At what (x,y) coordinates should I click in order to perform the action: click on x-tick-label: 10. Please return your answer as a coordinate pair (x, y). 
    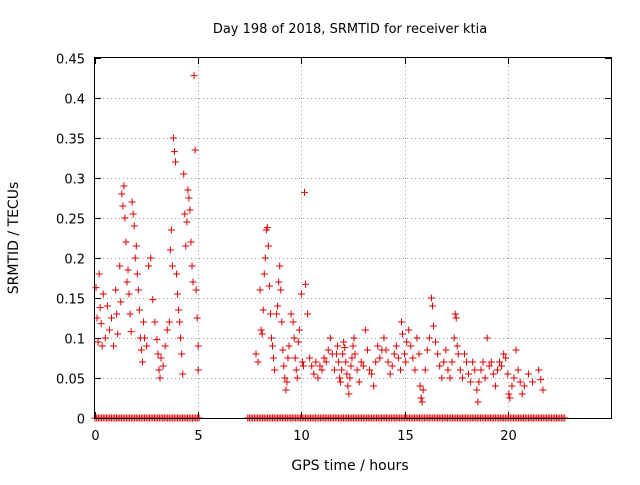
    Looking at the image, I should click on (301, 436).